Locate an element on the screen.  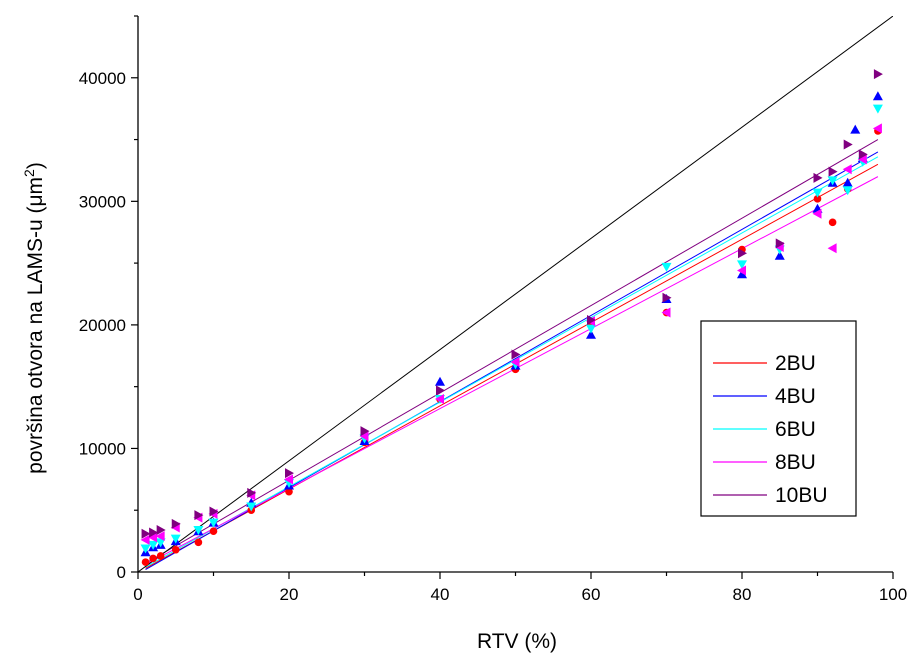
legend: 2BU 4BU 6BU 8BU 10BU is located at coordinates (778, 418).